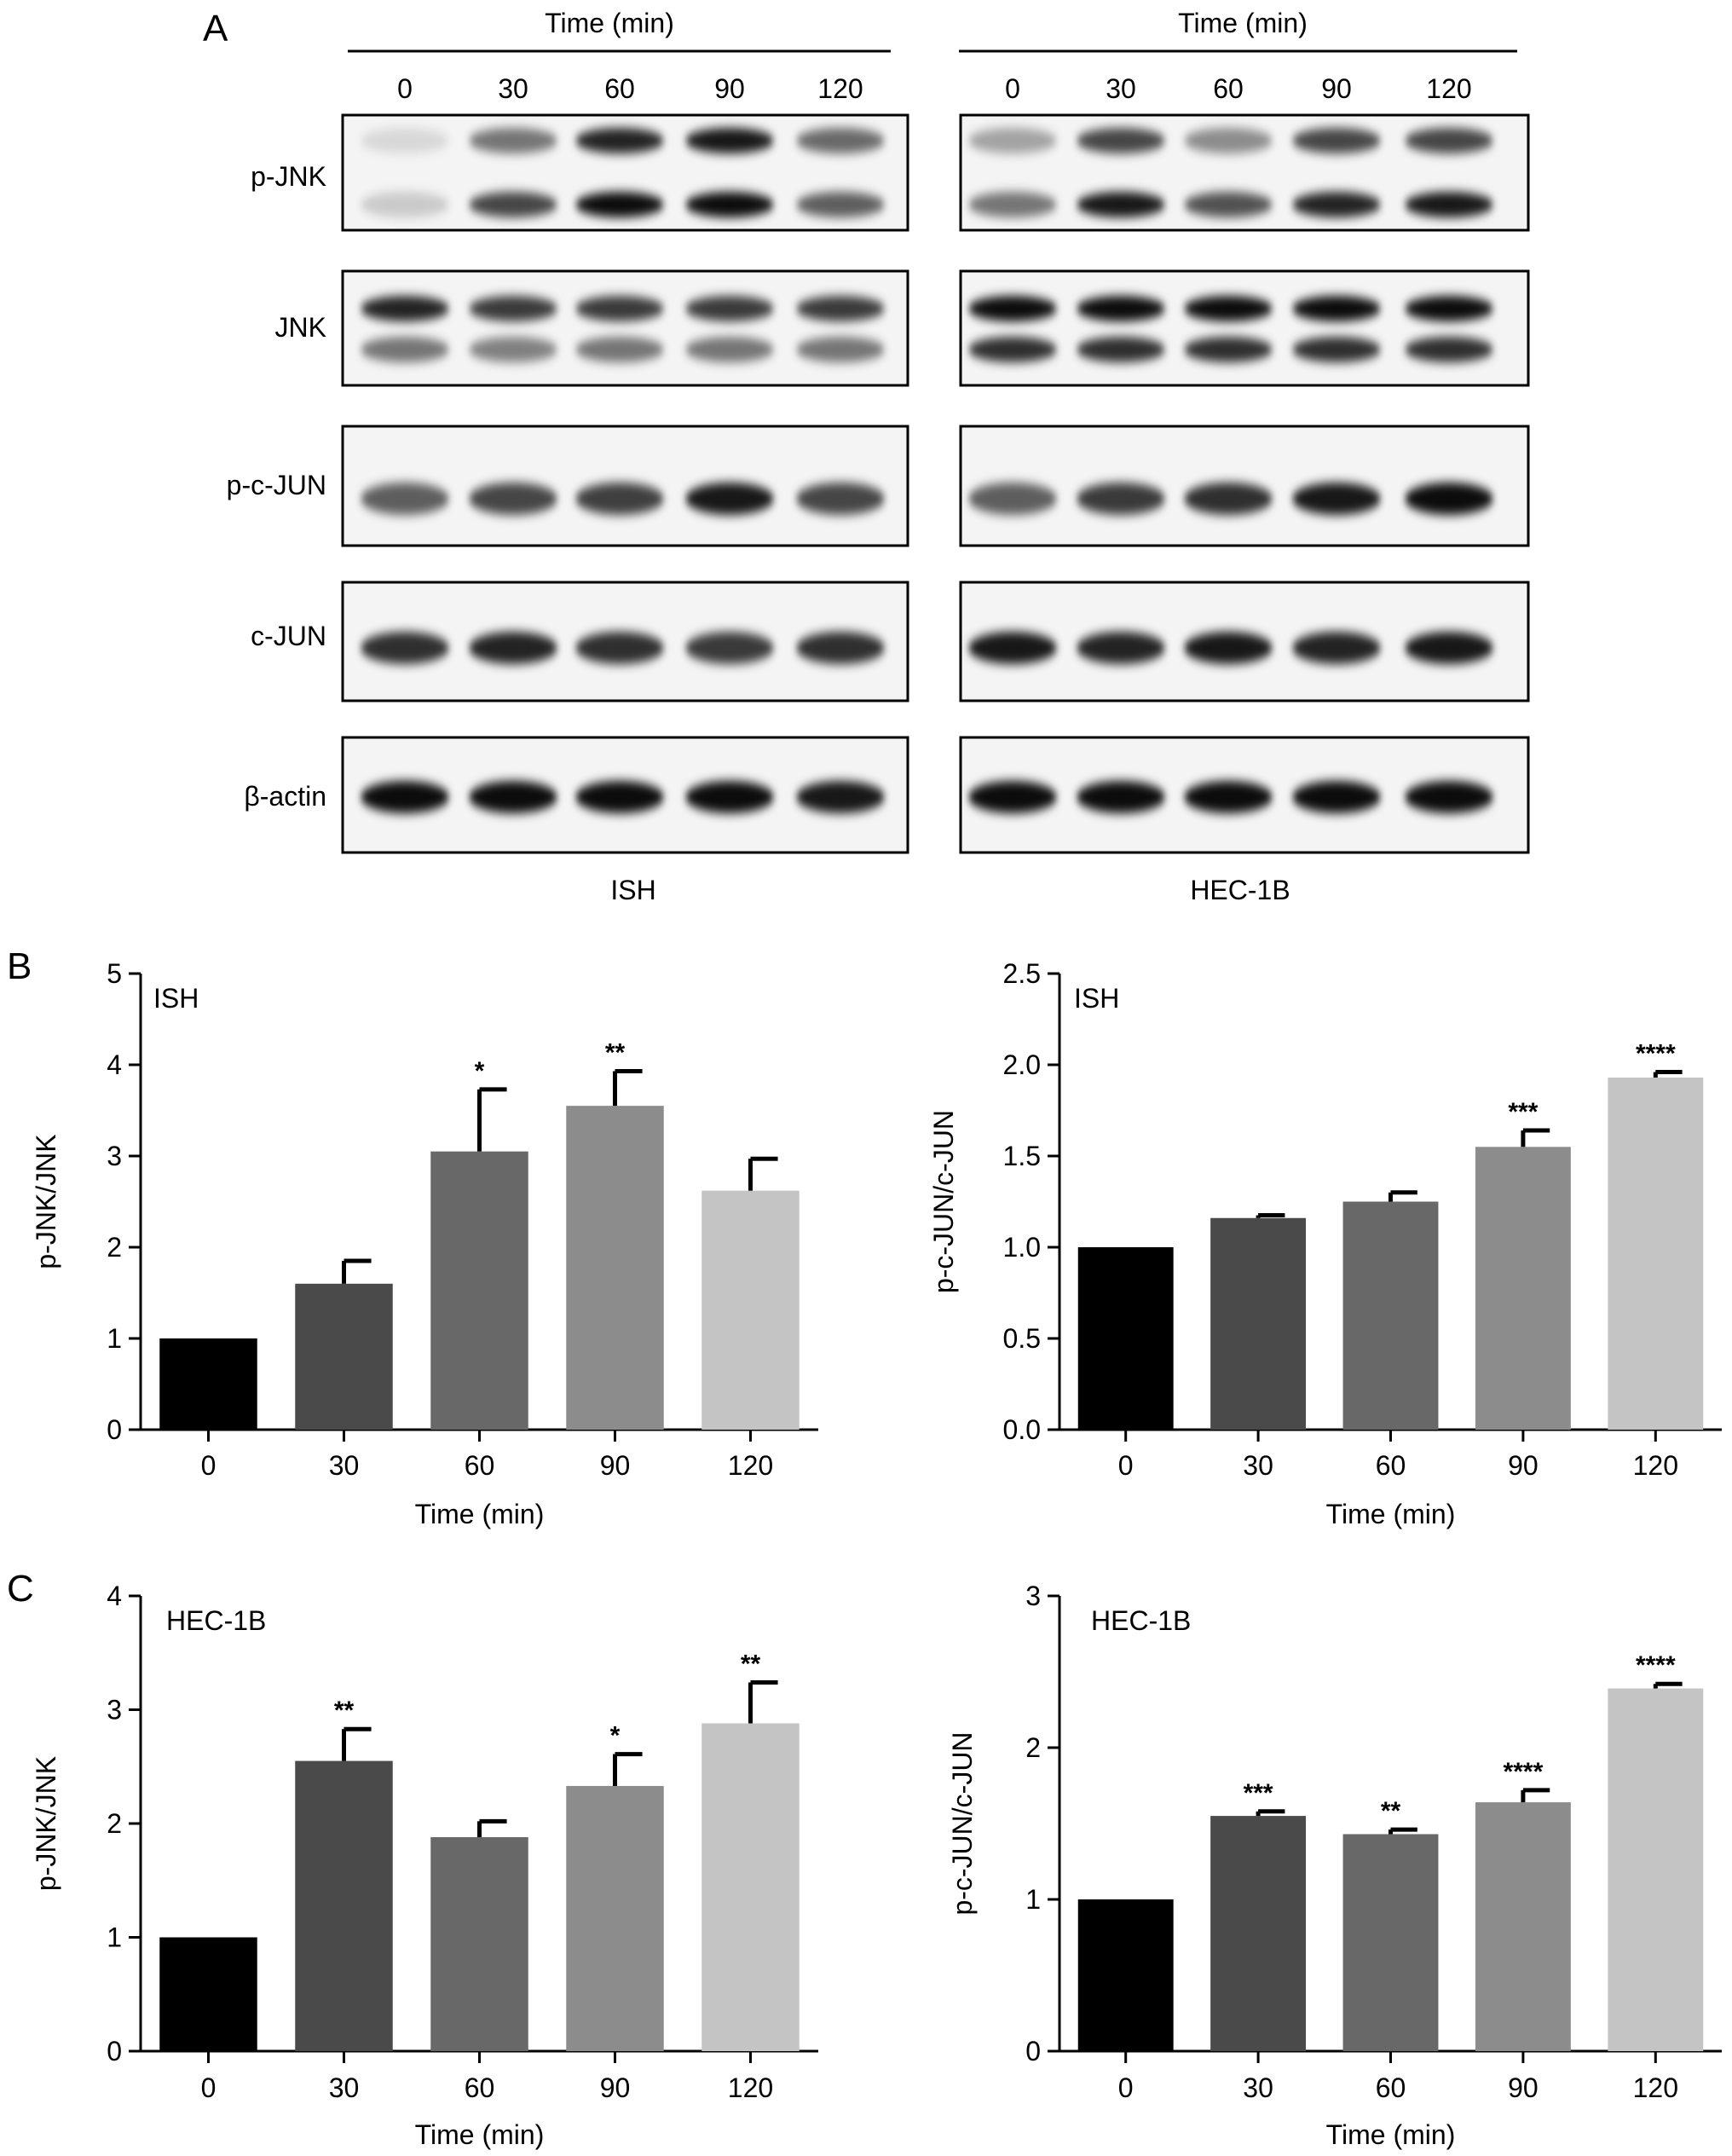  I want to click on blot-JNK-ish, so click(625, 328).